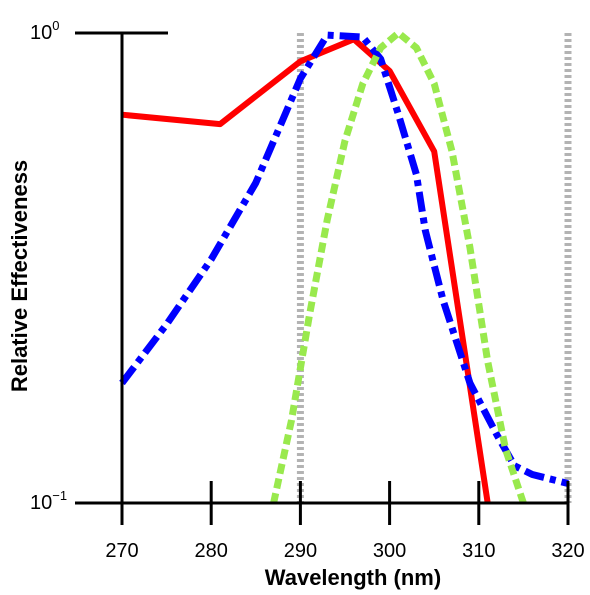 Image resolution: width=590 pixels, height=595 pixels. I want to click on x-tick-label-270: 270, so click(121, 551).